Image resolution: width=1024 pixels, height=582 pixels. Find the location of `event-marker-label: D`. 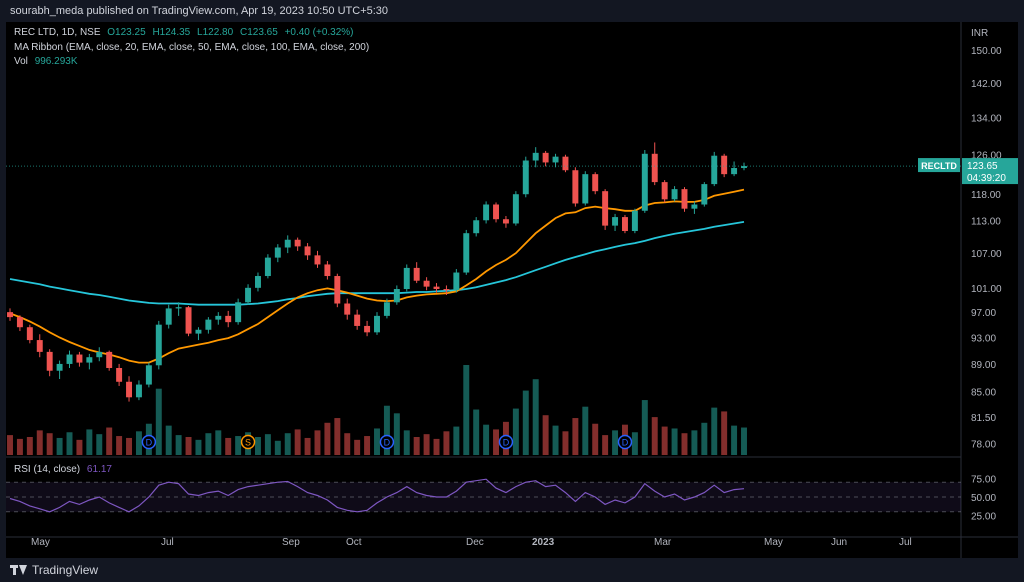

event-marker-label: D is located at coordinates (506, 443).